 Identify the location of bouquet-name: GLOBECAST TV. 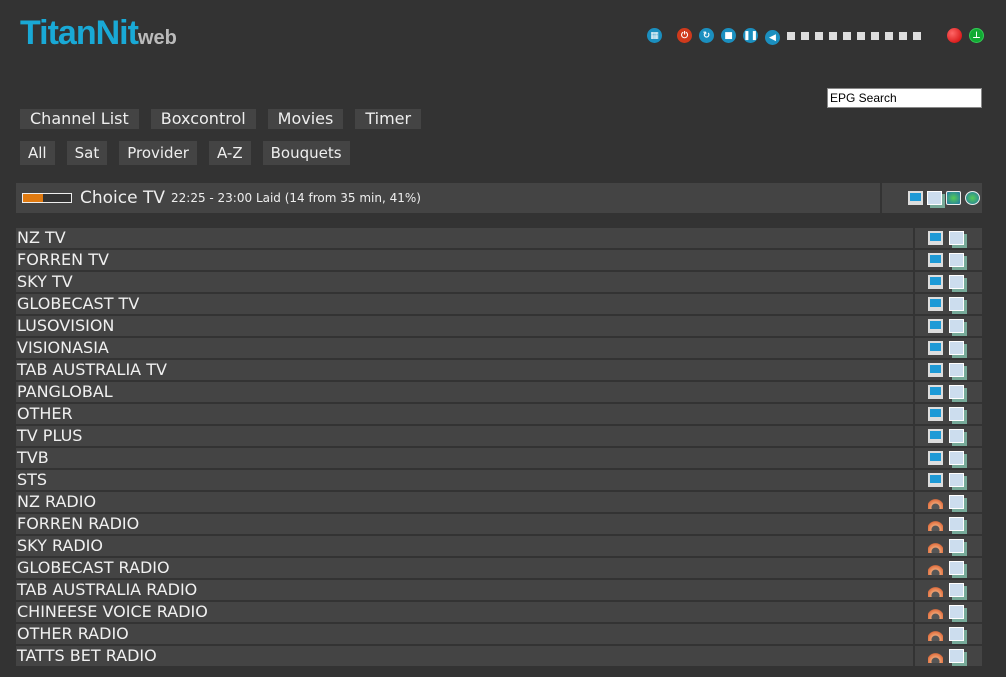
(464, 304).